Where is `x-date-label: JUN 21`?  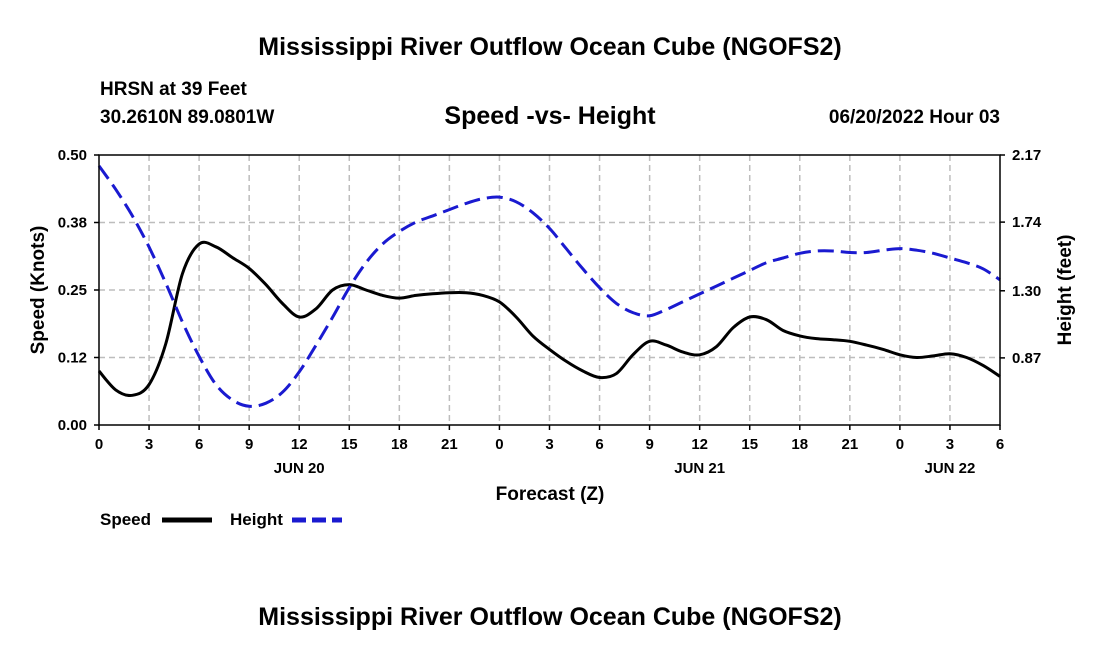
x-date-label: JUN 21 is located at coordinates (699, 468).